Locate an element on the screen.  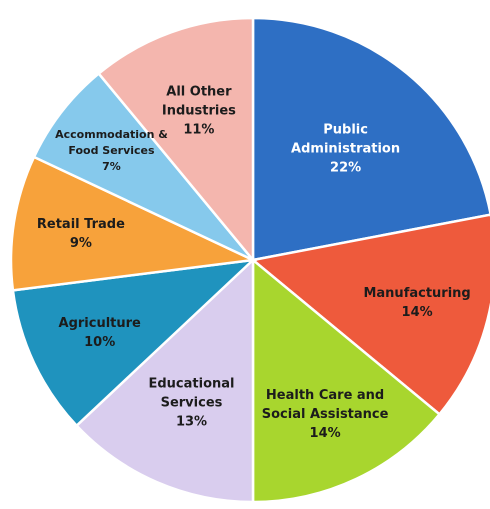
data-label-category: Administration is located at coordinates (345, 149).